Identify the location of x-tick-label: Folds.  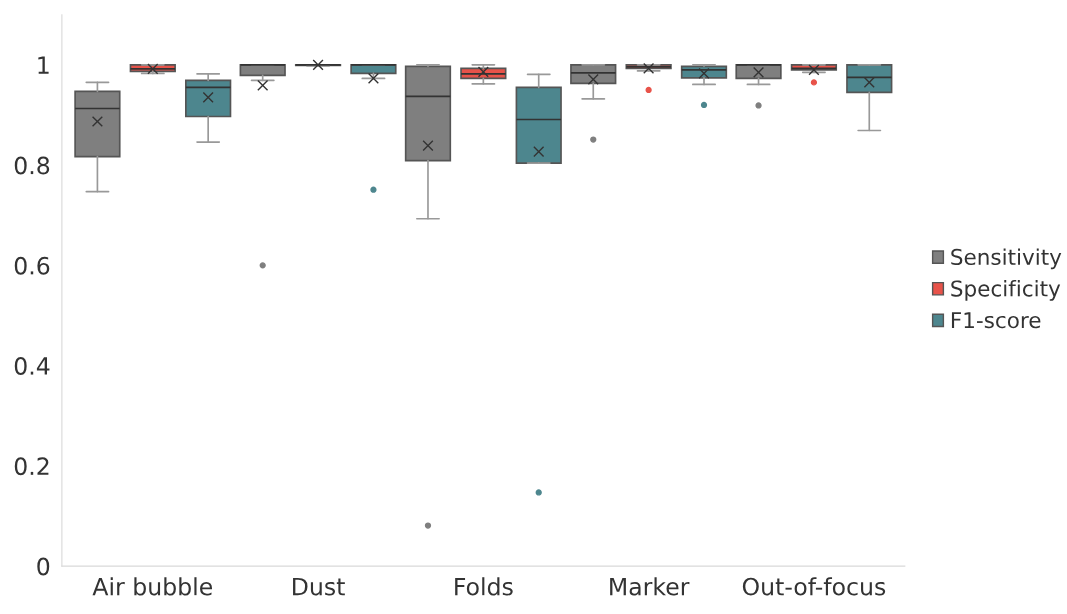
(484, 586).